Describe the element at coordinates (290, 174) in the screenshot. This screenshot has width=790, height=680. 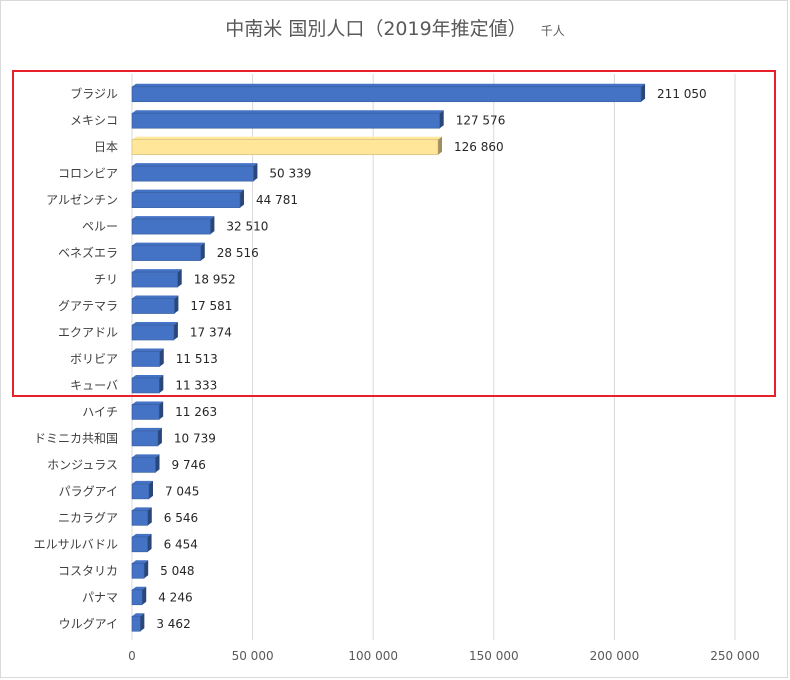
I see `data-label: 50 339` at that location.